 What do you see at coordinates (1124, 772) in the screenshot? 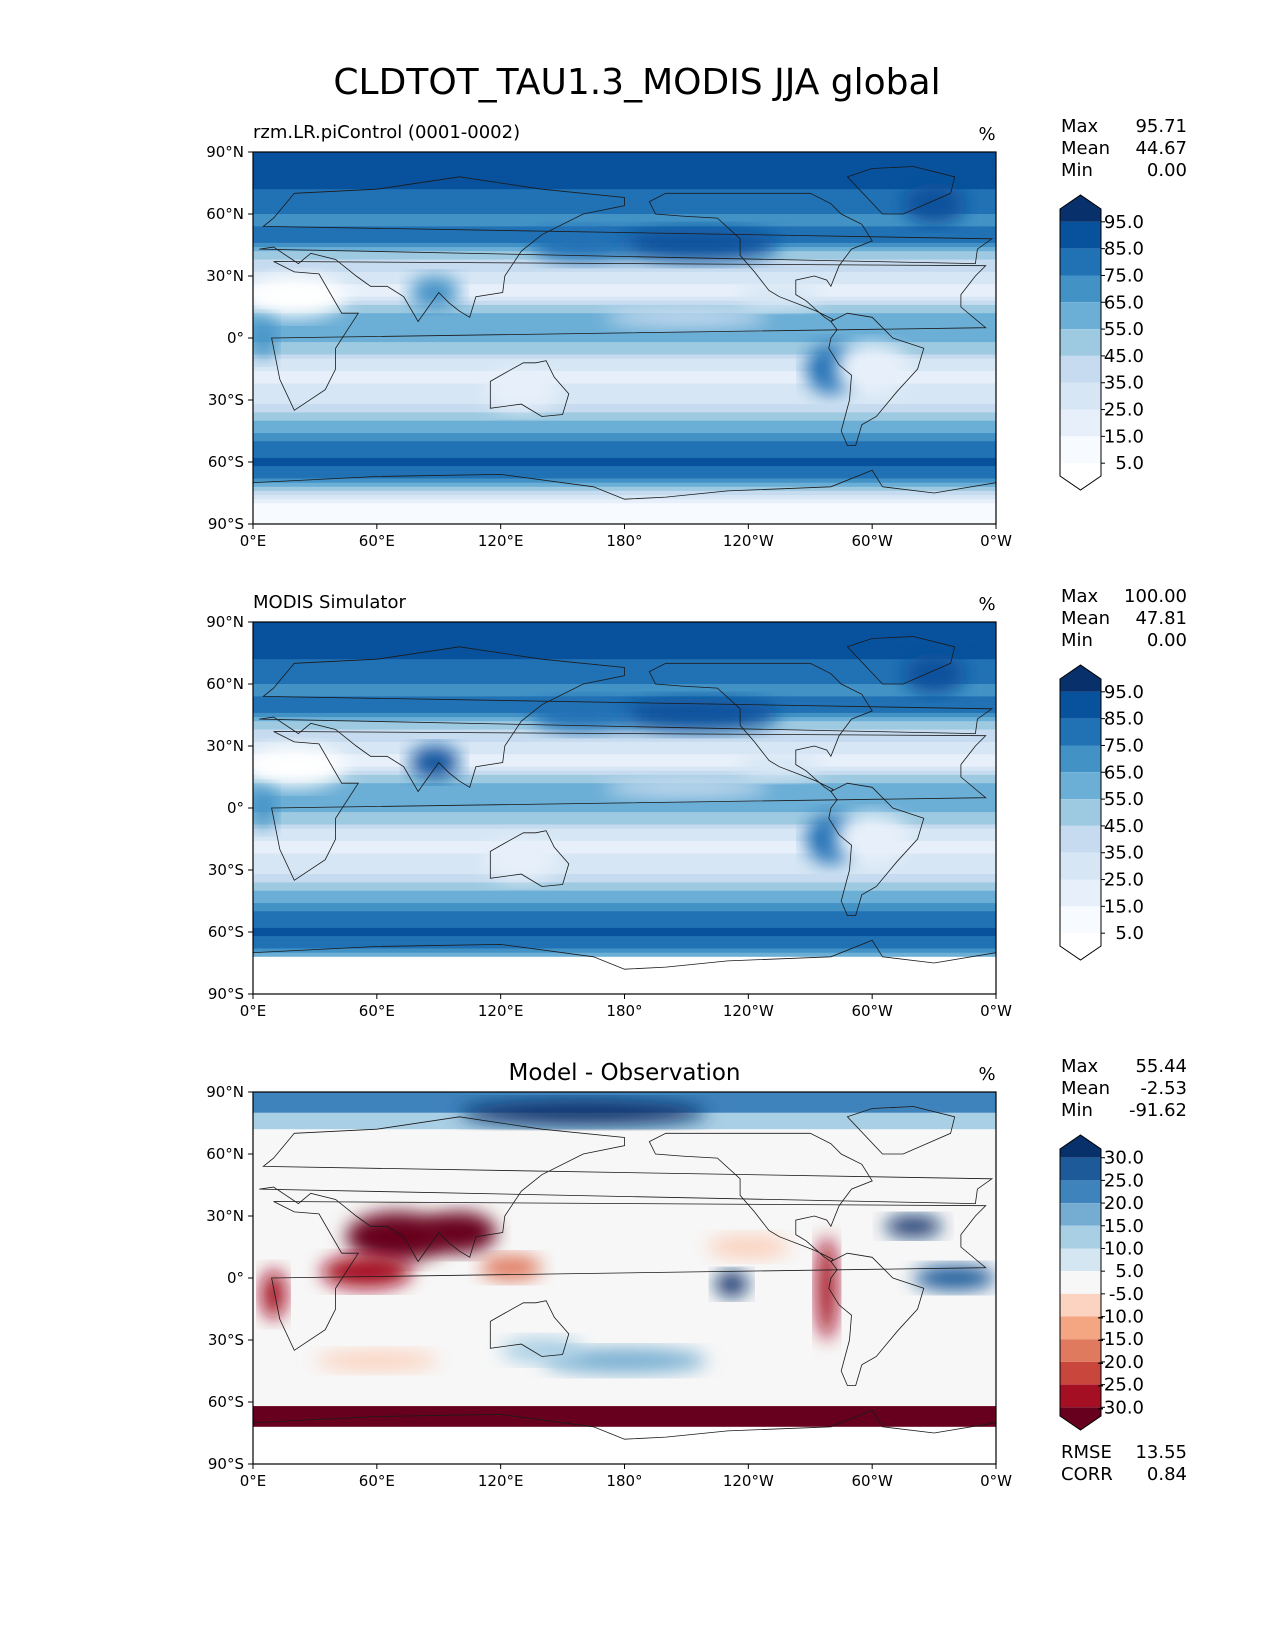
I see `colorbar-label: 65.0` at bounding box center [1124, 772].